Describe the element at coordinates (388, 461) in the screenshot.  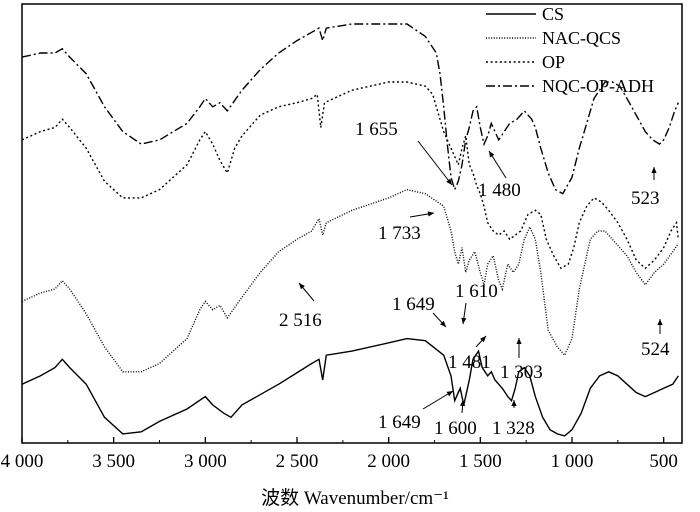
I see `x-tick-label: 2 000` at that location.